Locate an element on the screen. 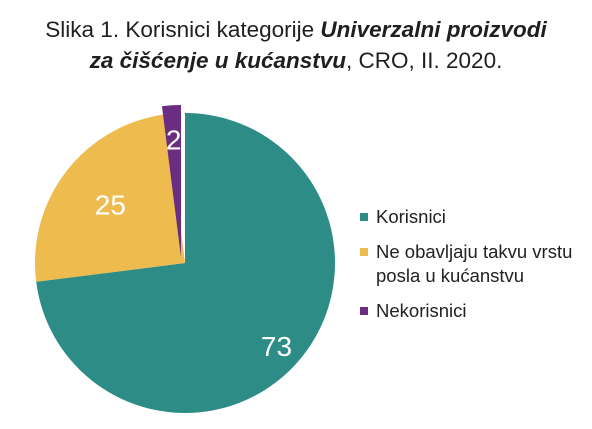  slice-ne-obavljaju is located at coordinates (110, 198).